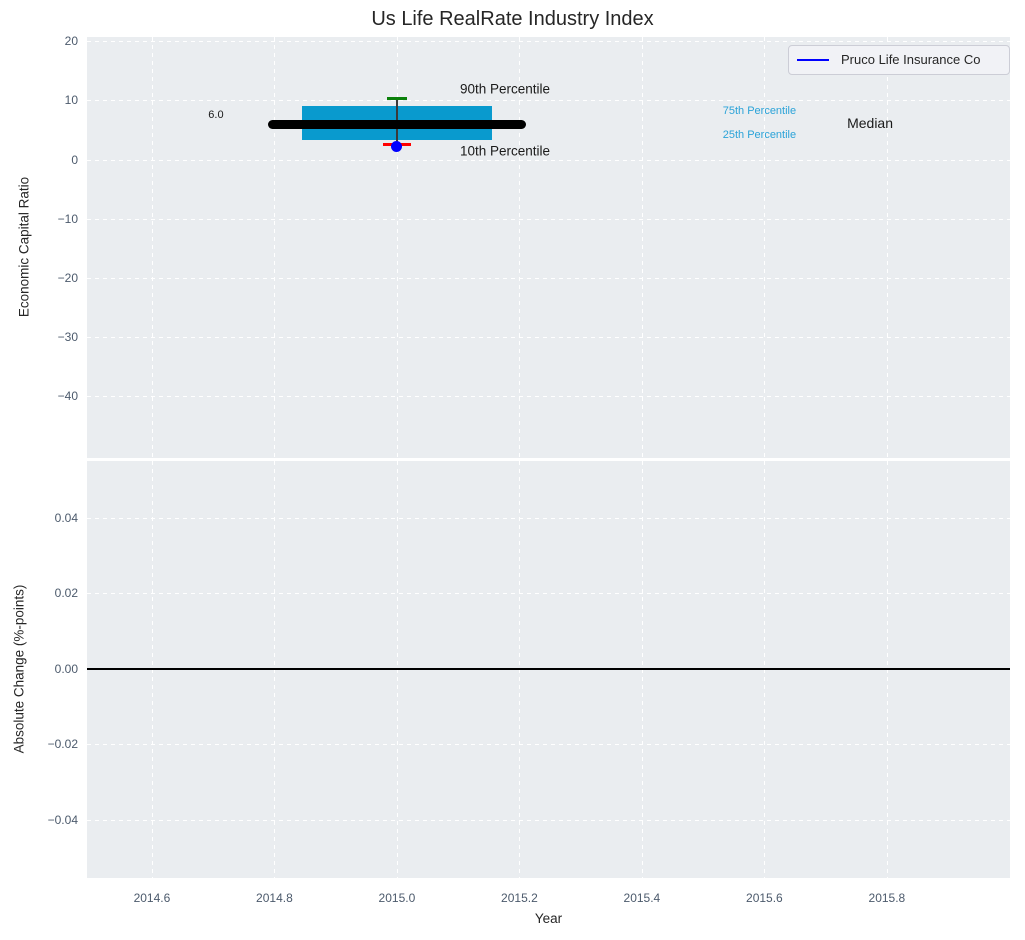 Image resolution: width=1025 pixels, height=940 pixels. What do you see at coordinates (870, 123) in the screenshot?
I see `annotation-label: Median` at bounding box center [870, 123].